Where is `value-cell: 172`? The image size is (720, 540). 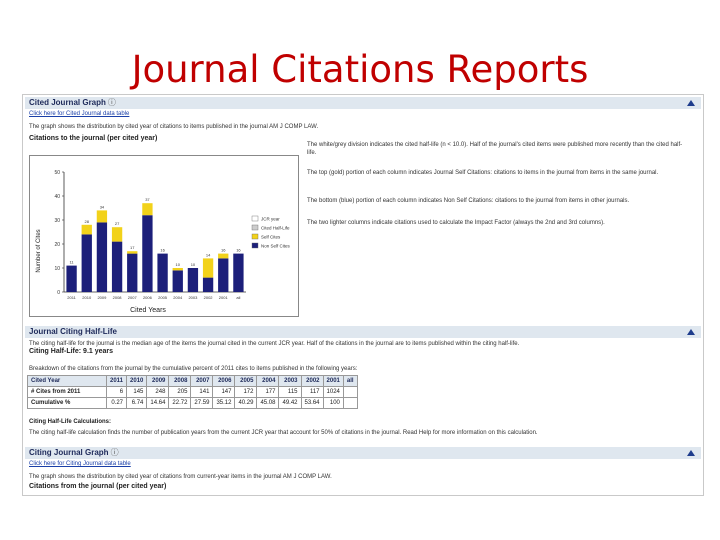 value-cell: 172 is located at coordinates (246, 392).